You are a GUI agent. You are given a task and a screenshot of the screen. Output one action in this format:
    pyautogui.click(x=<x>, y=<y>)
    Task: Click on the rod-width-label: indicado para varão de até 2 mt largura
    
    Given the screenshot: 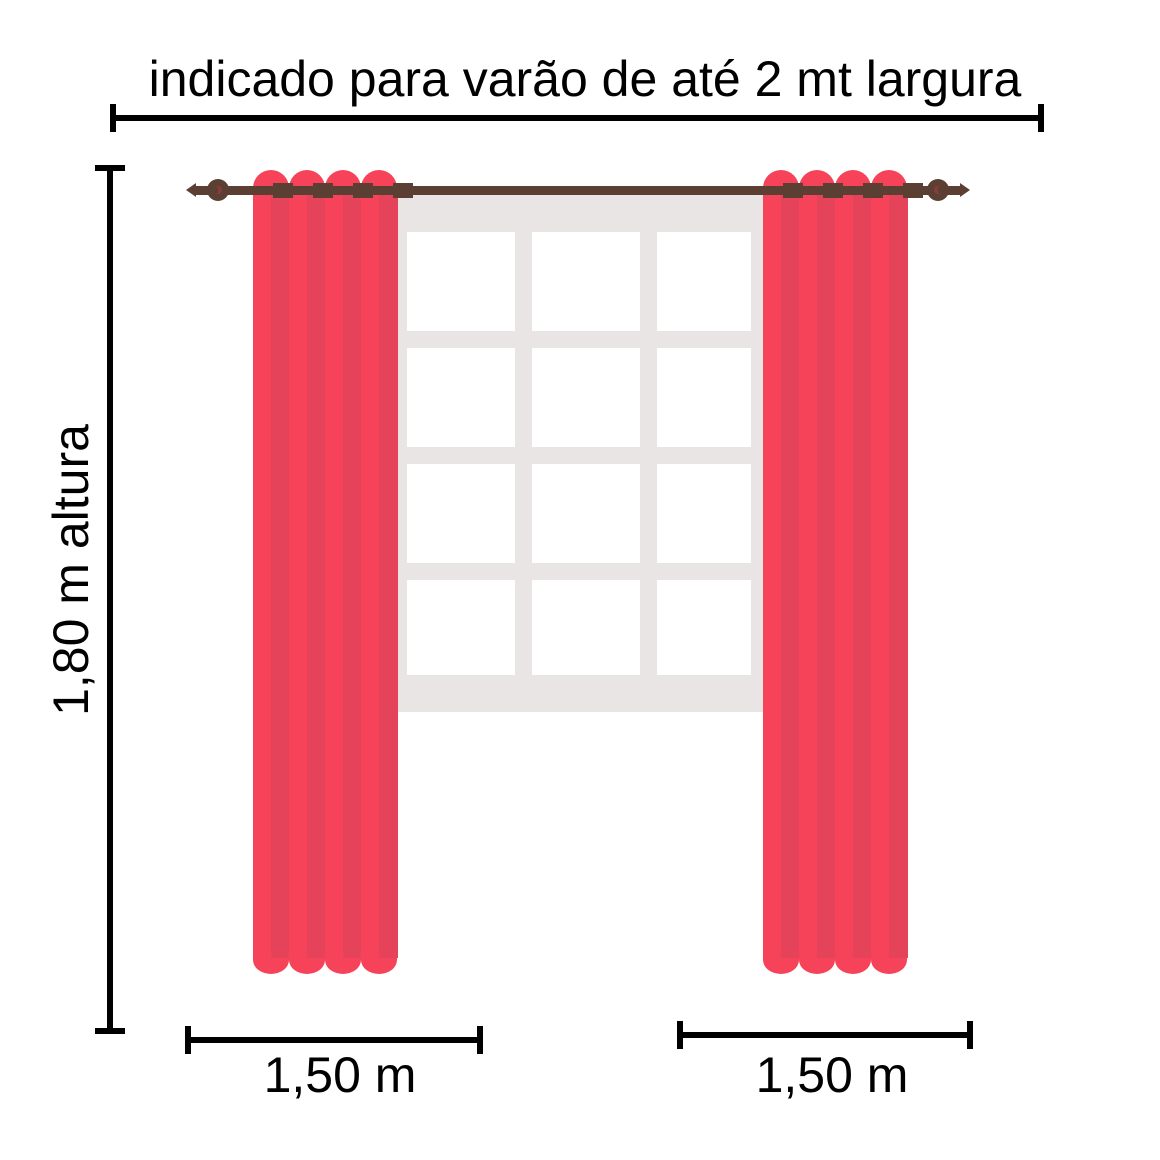 What is the action you would take?
    pyautogui.click(x=585, y=79)
    